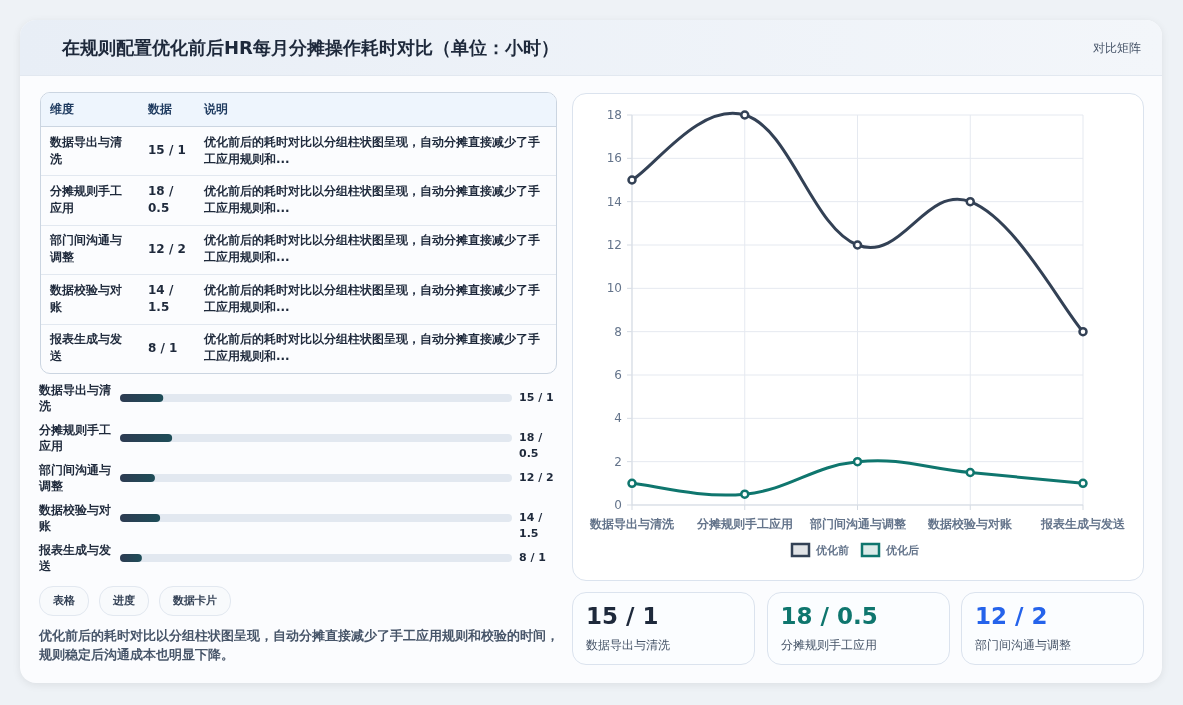 The width and height of the screenshot is (1183, 705). Describe the element at coordinates (160, 109) in the screenshot. I see `text: 数据` at that location.